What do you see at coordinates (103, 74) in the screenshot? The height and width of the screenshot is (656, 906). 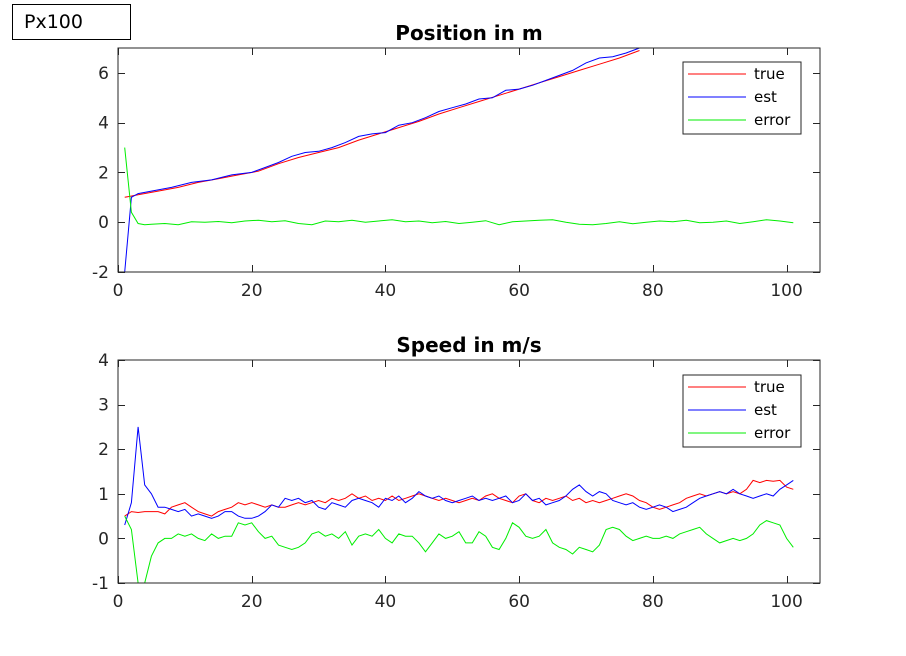 I see `y-tick-label: 6` at bounding box center [103, 74].